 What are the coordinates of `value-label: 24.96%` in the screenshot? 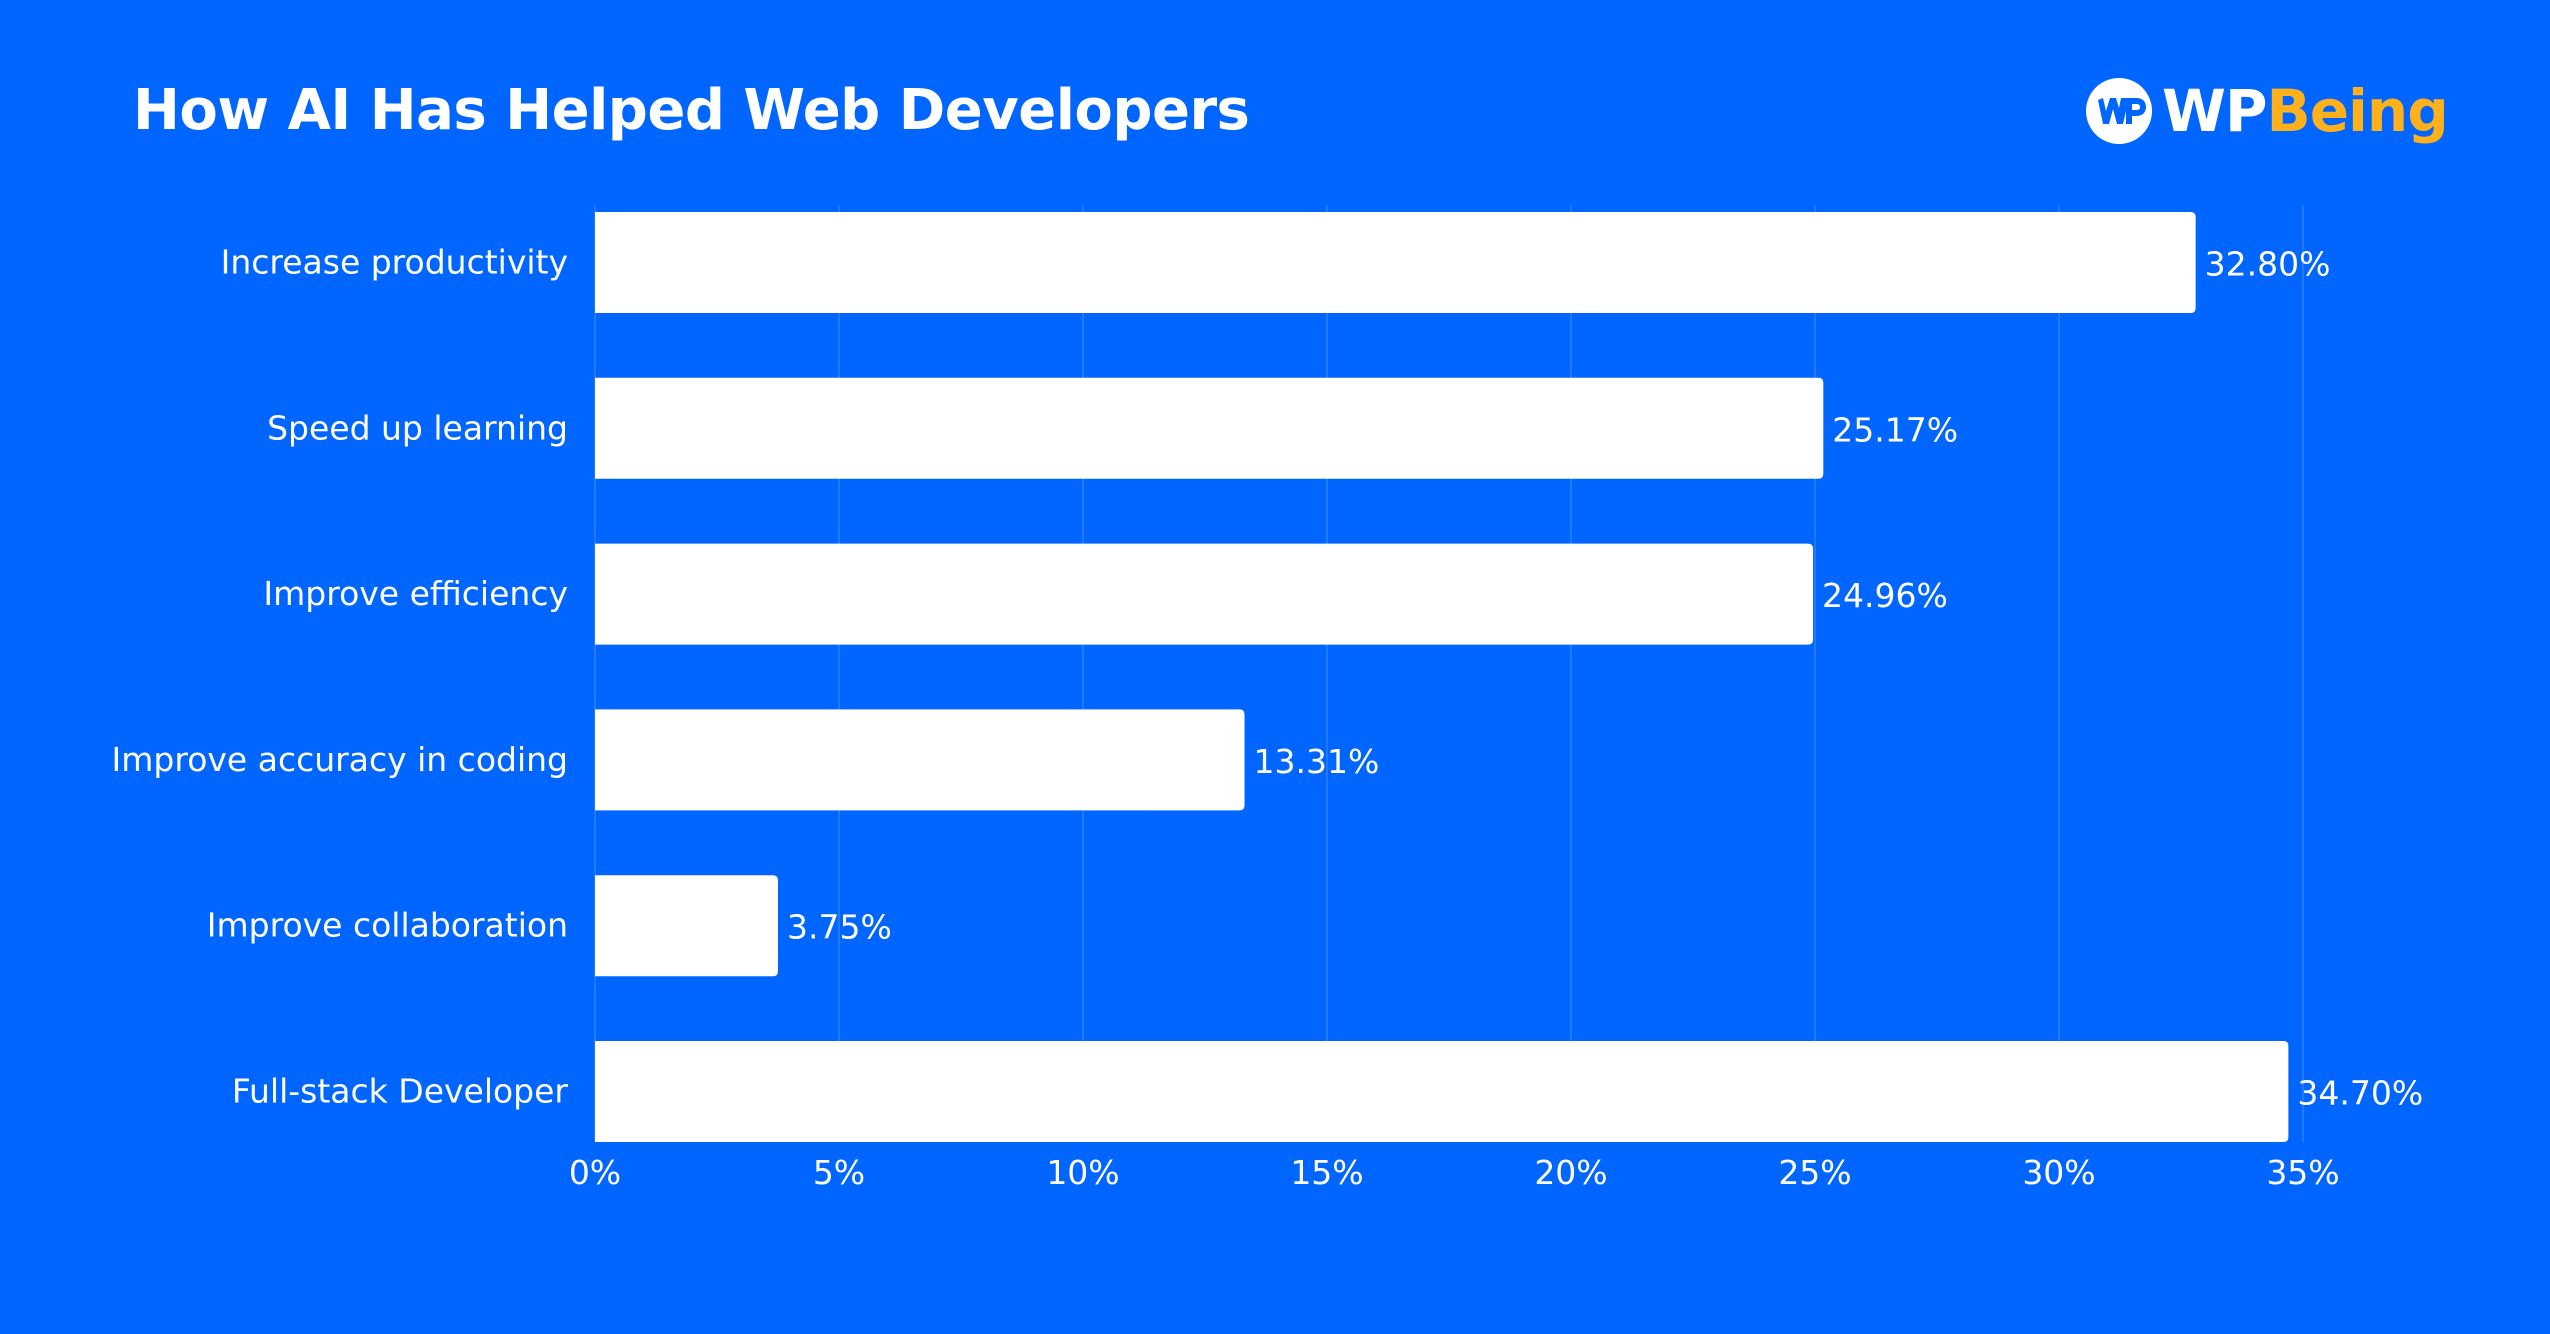 It's located at (1885, 595).